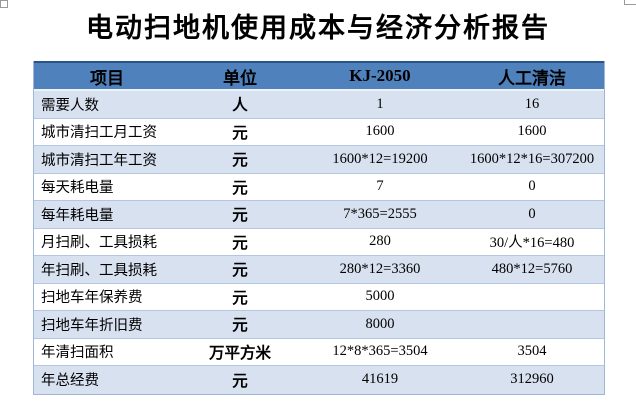  What do you see at coordinates (380, 186) in the screenshot?
I see `kj2050-cell: 7` at bounding box center [380, 186].